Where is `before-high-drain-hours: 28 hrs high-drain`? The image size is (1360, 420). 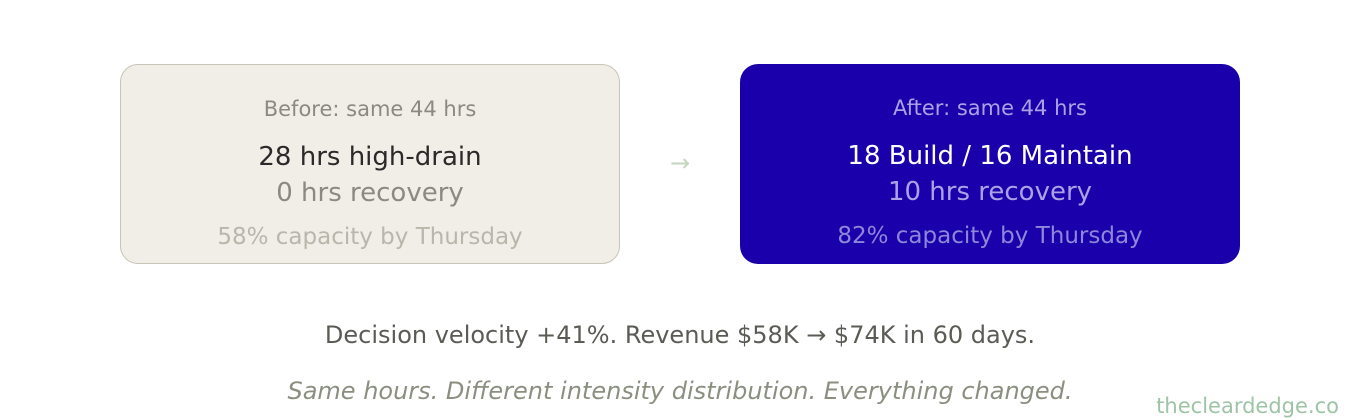 before-high-drain-hours: 28 hrs high-drain is located at coordinates (370, 157).